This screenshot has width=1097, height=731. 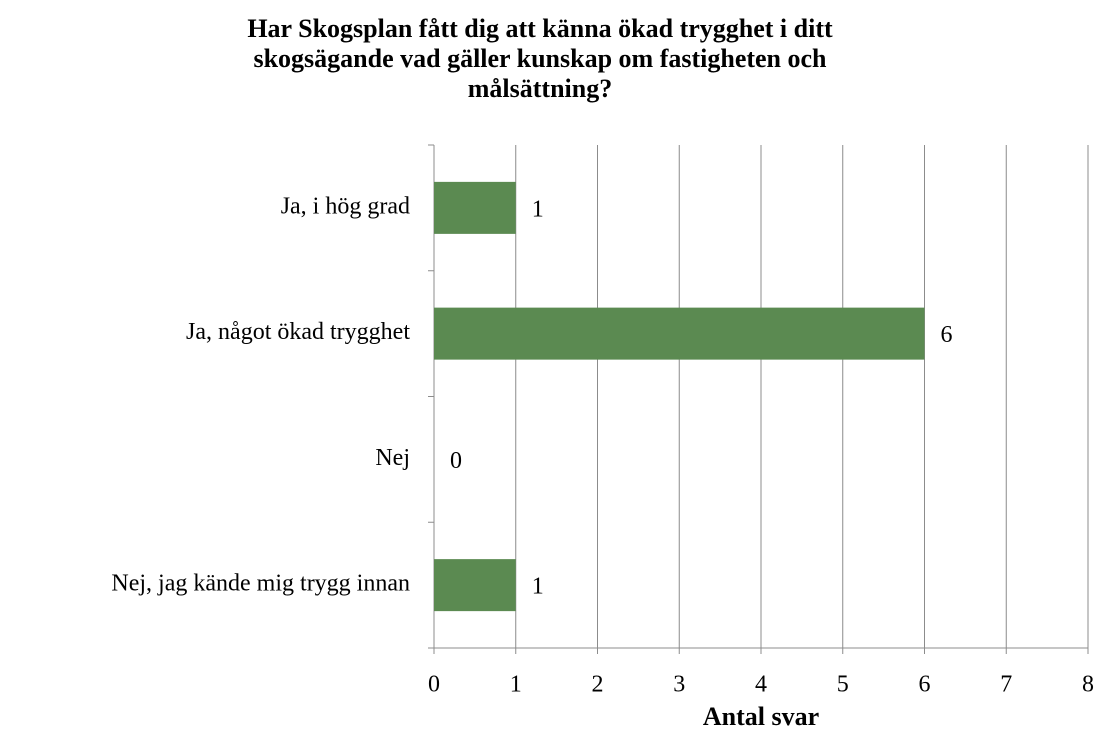 What do you see at coordinates (1006, 685) in the screenshot?
I see `x-tick-label: 7` at bounding box center [1006, 685].